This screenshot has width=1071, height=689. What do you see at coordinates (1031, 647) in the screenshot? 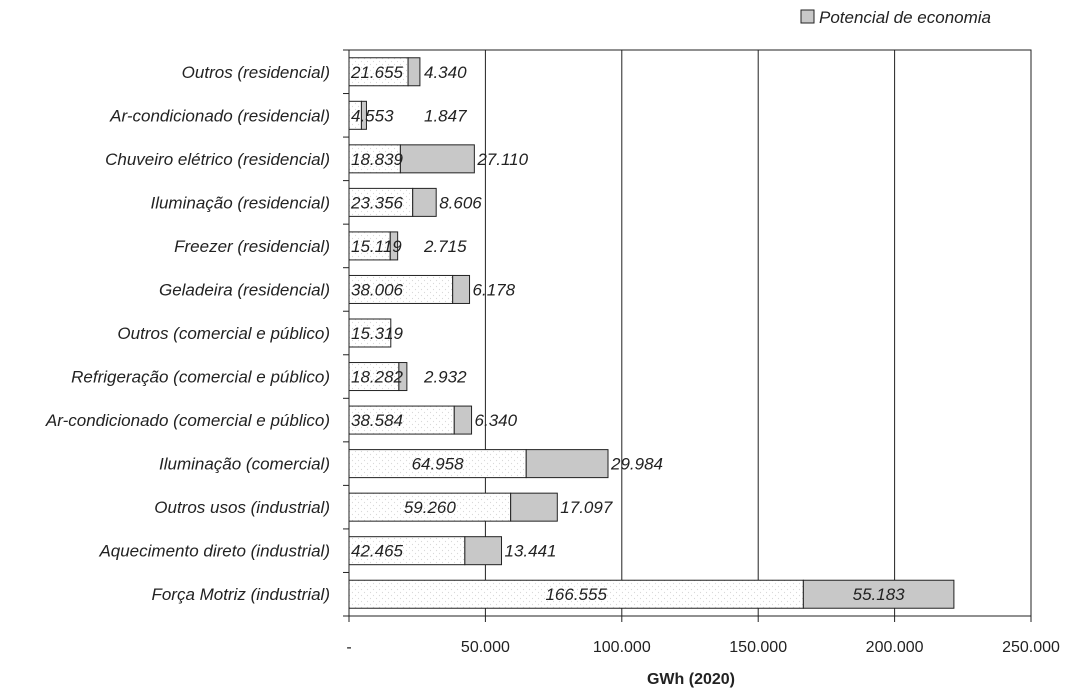
I see `x-tick-label: 250.000` at bounding box center [1031, 647].